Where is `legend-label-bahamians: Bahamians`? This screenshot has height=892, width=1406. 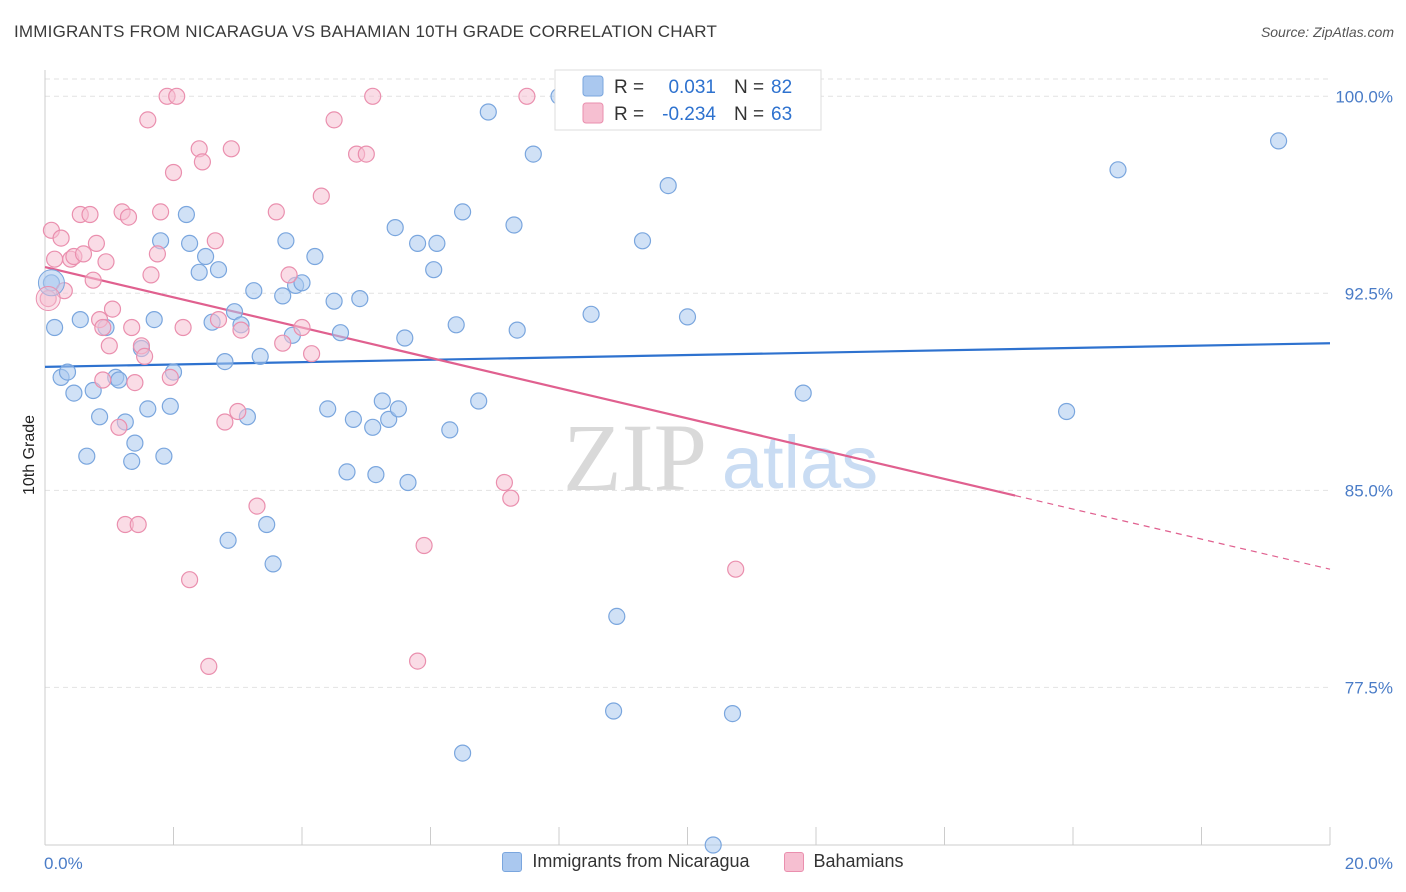
legend-label-bahamians: Bahamians is located at coordinates (858, 861).